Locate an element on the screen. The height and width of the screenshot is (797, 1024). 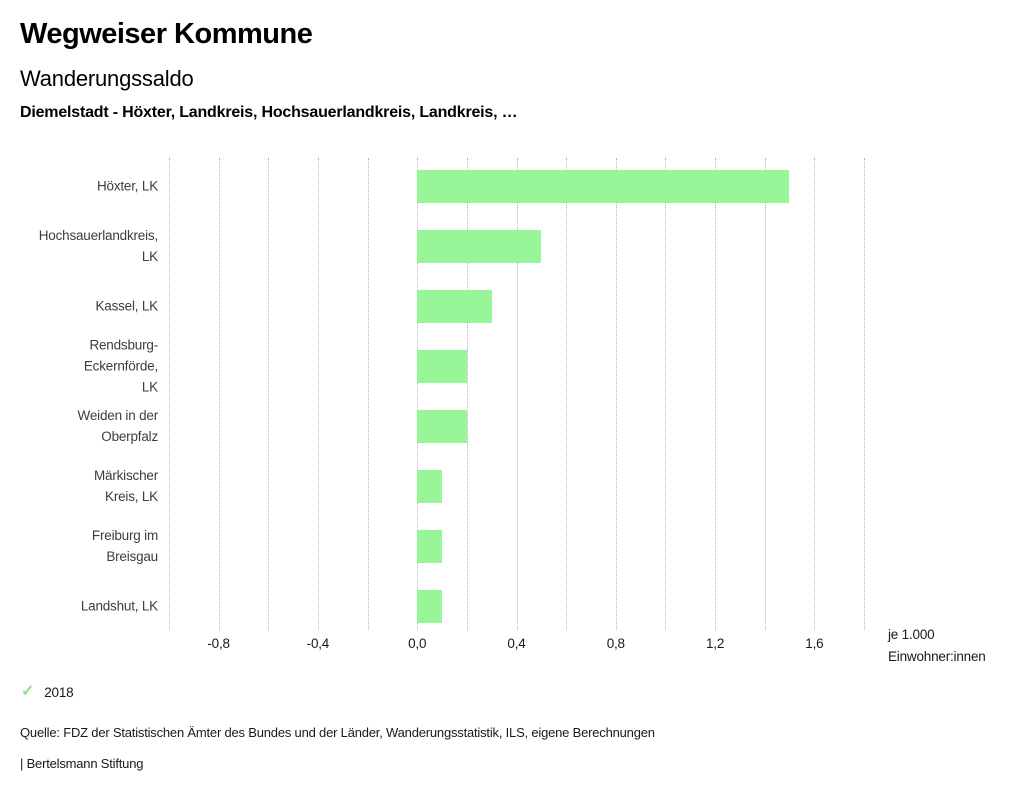
bar-rendsburg--eckernförde,-lk is located at coordinates (442, 366).